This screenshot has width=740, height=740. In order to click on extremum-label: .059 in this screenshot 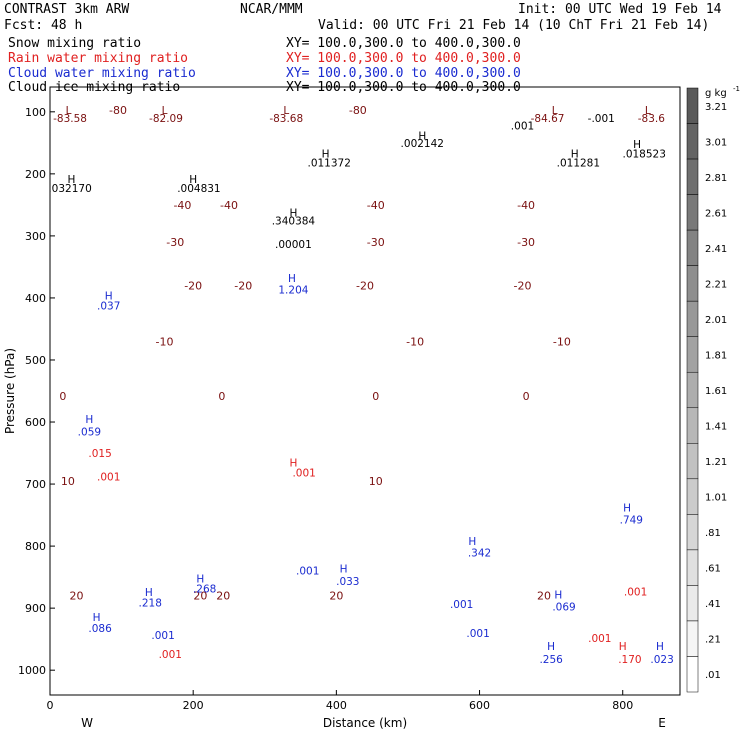, I will do `click(89, 432)`.